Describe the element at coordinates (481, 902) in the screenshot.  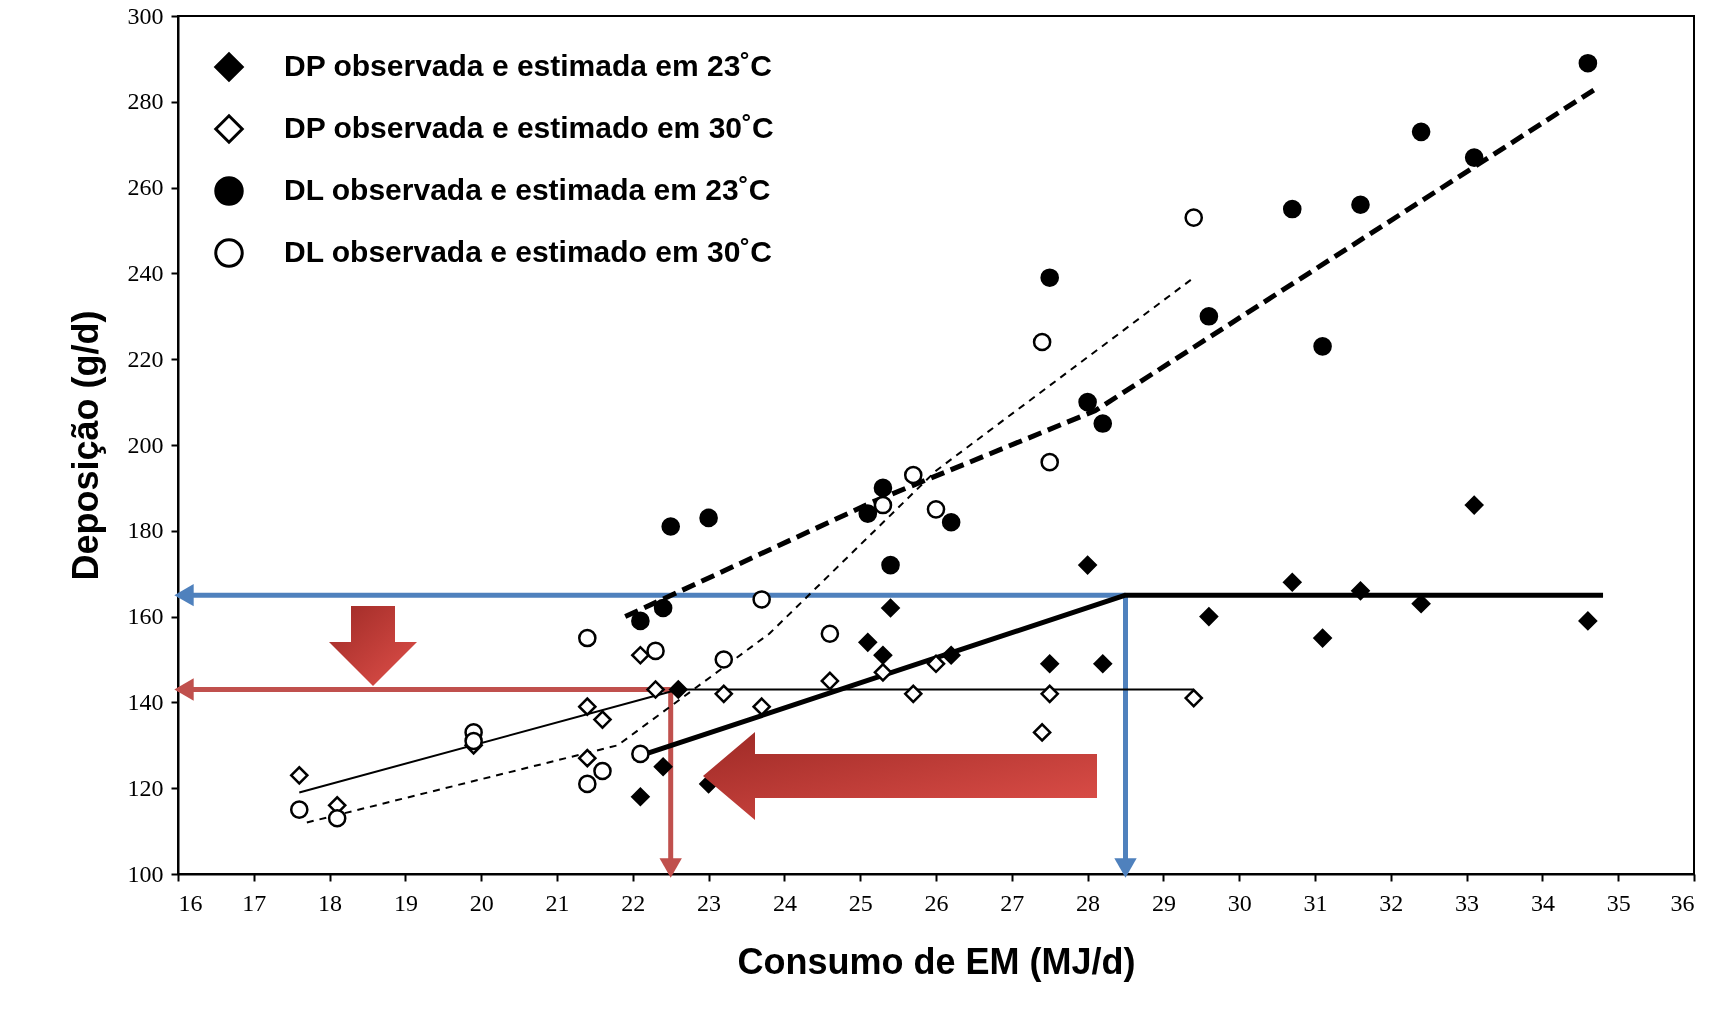
I see `x-tick-label: 20` at that location.